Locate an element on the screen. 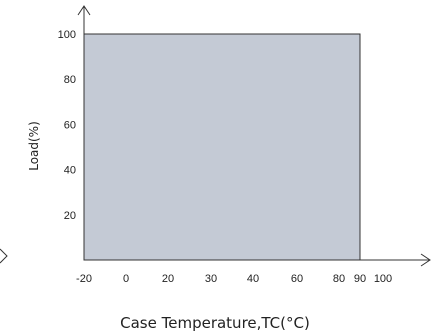 The width and height of the screenshot is (438, 335). x-tick-label: 30 is located at coordinates (211, 279).